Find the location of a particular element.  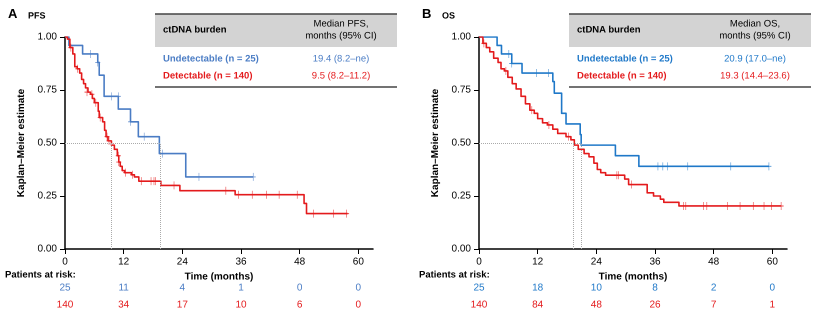

chart-subtitle: PFS is located at coordinates (37, 15).